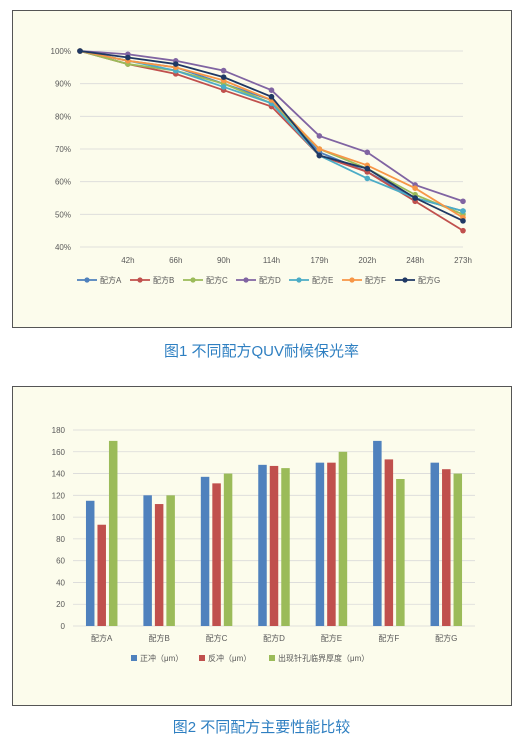 Image resolution: width=523 pixels, height=743 pixels. I want to click on legend-label: 配方F, so click(375, 280).